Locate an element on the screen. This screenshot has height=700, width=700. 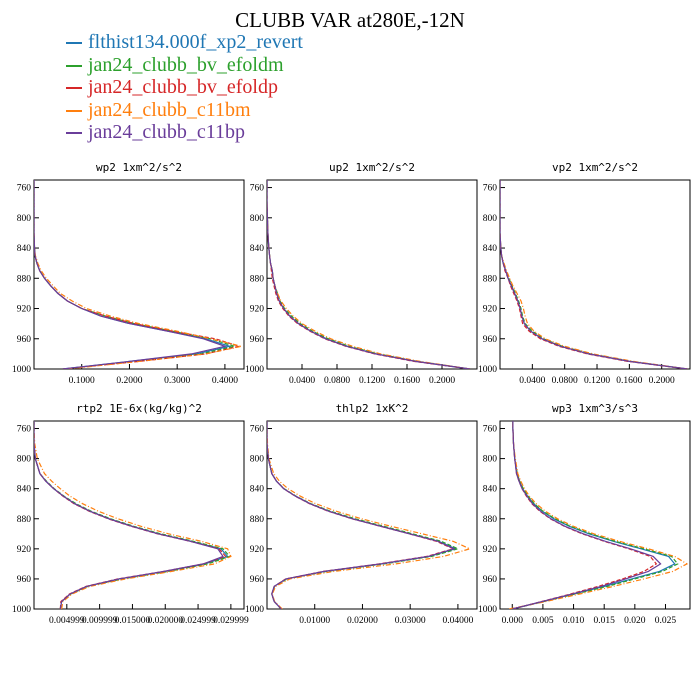
legend-item: jan24_clubb_c11bm is located at coordinates (184, 110).